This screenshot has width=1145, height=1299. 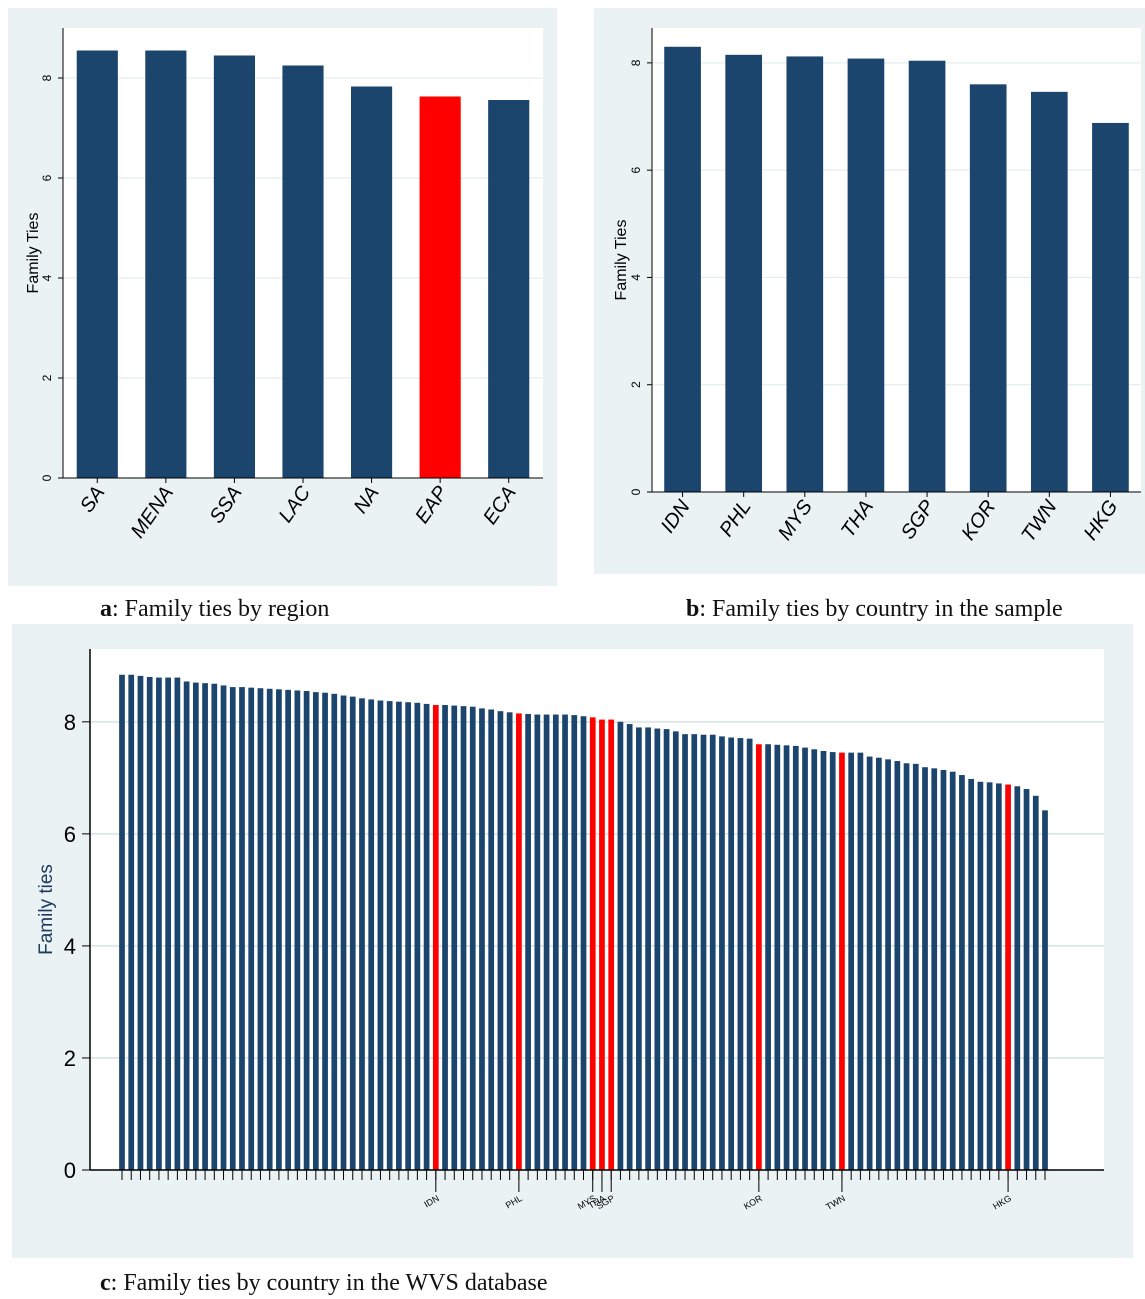 I want to click on caption-b-text: : Family ties by country in the sample, so click(x=881, y=609).